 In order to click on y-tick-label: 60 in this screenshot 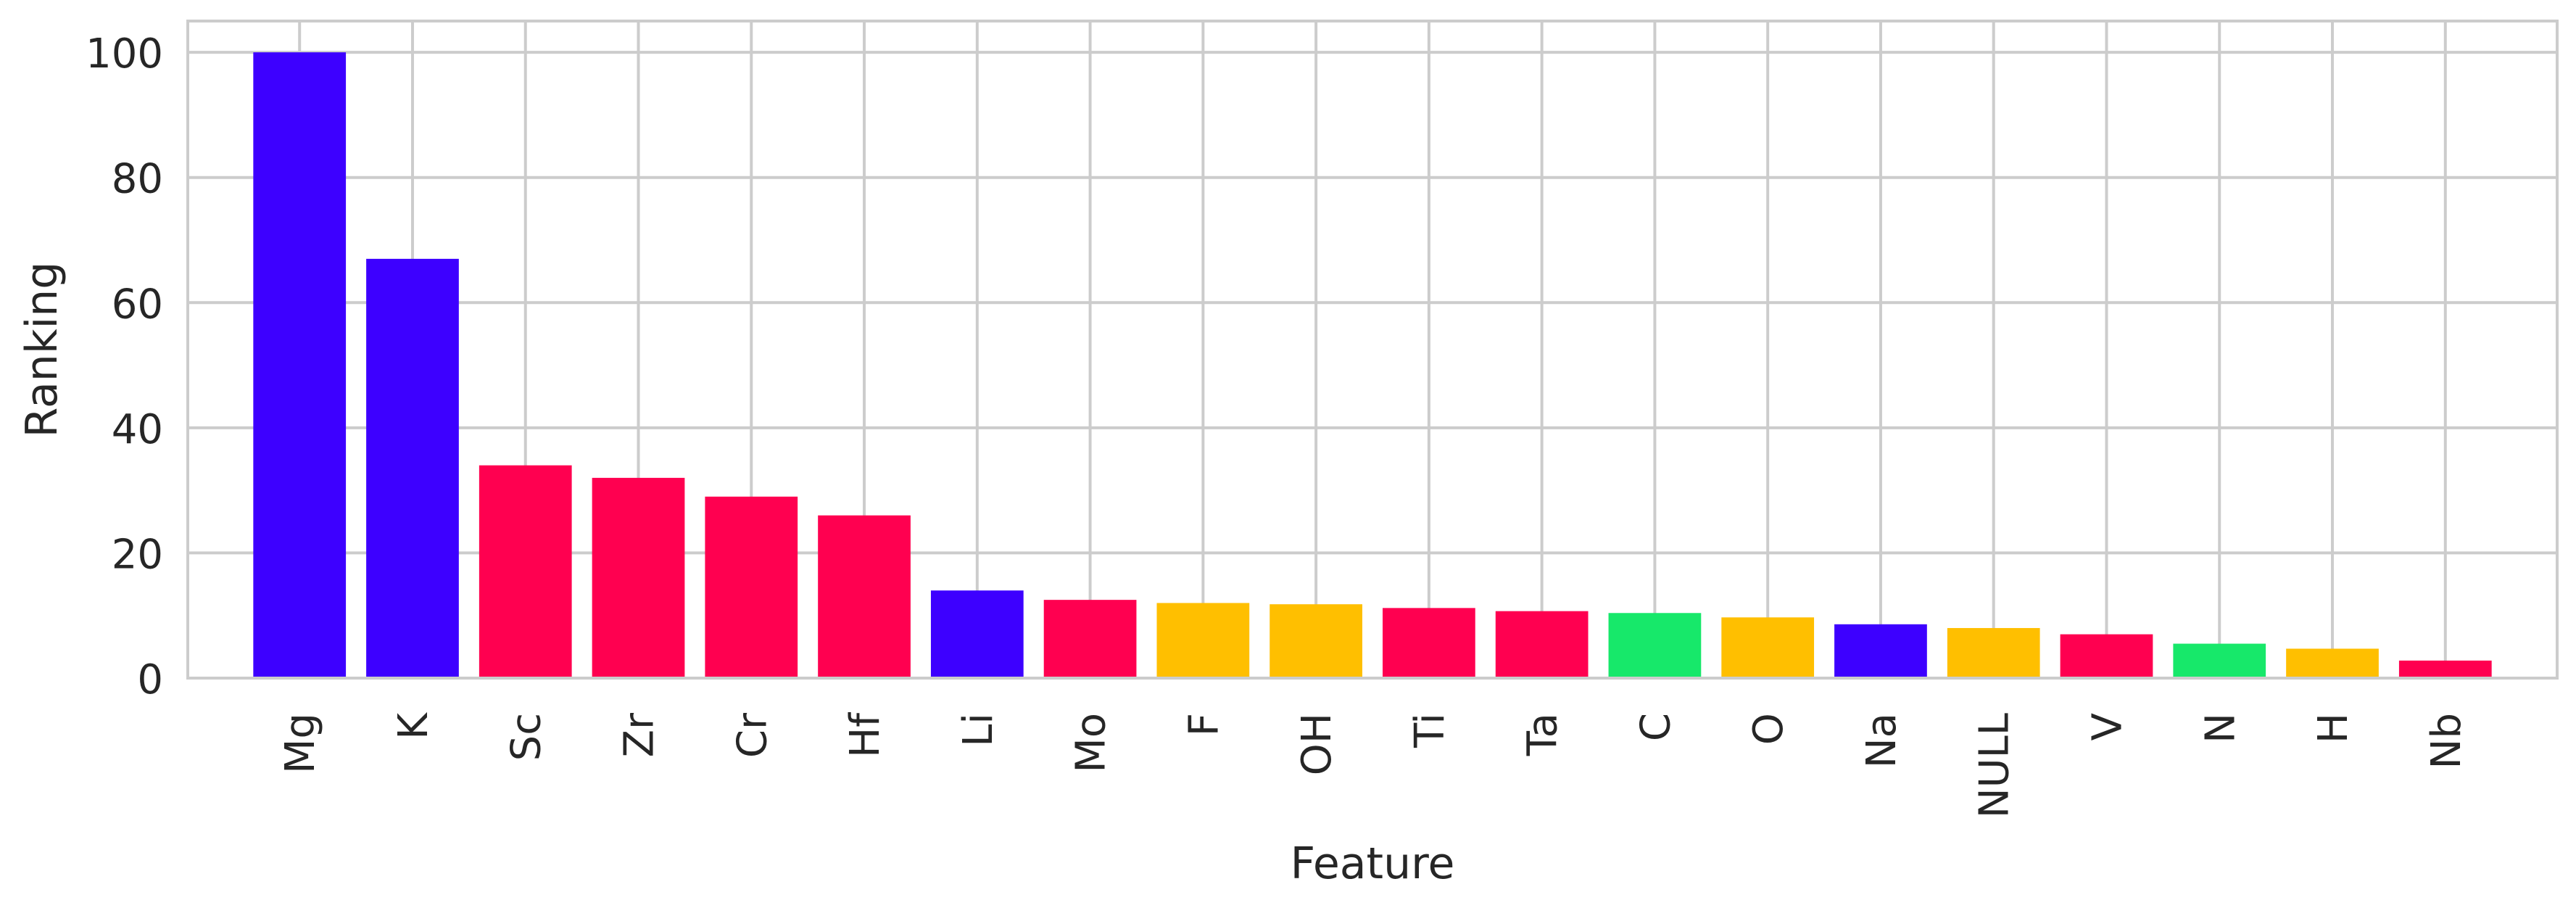, I will do `click(137, 304)`.